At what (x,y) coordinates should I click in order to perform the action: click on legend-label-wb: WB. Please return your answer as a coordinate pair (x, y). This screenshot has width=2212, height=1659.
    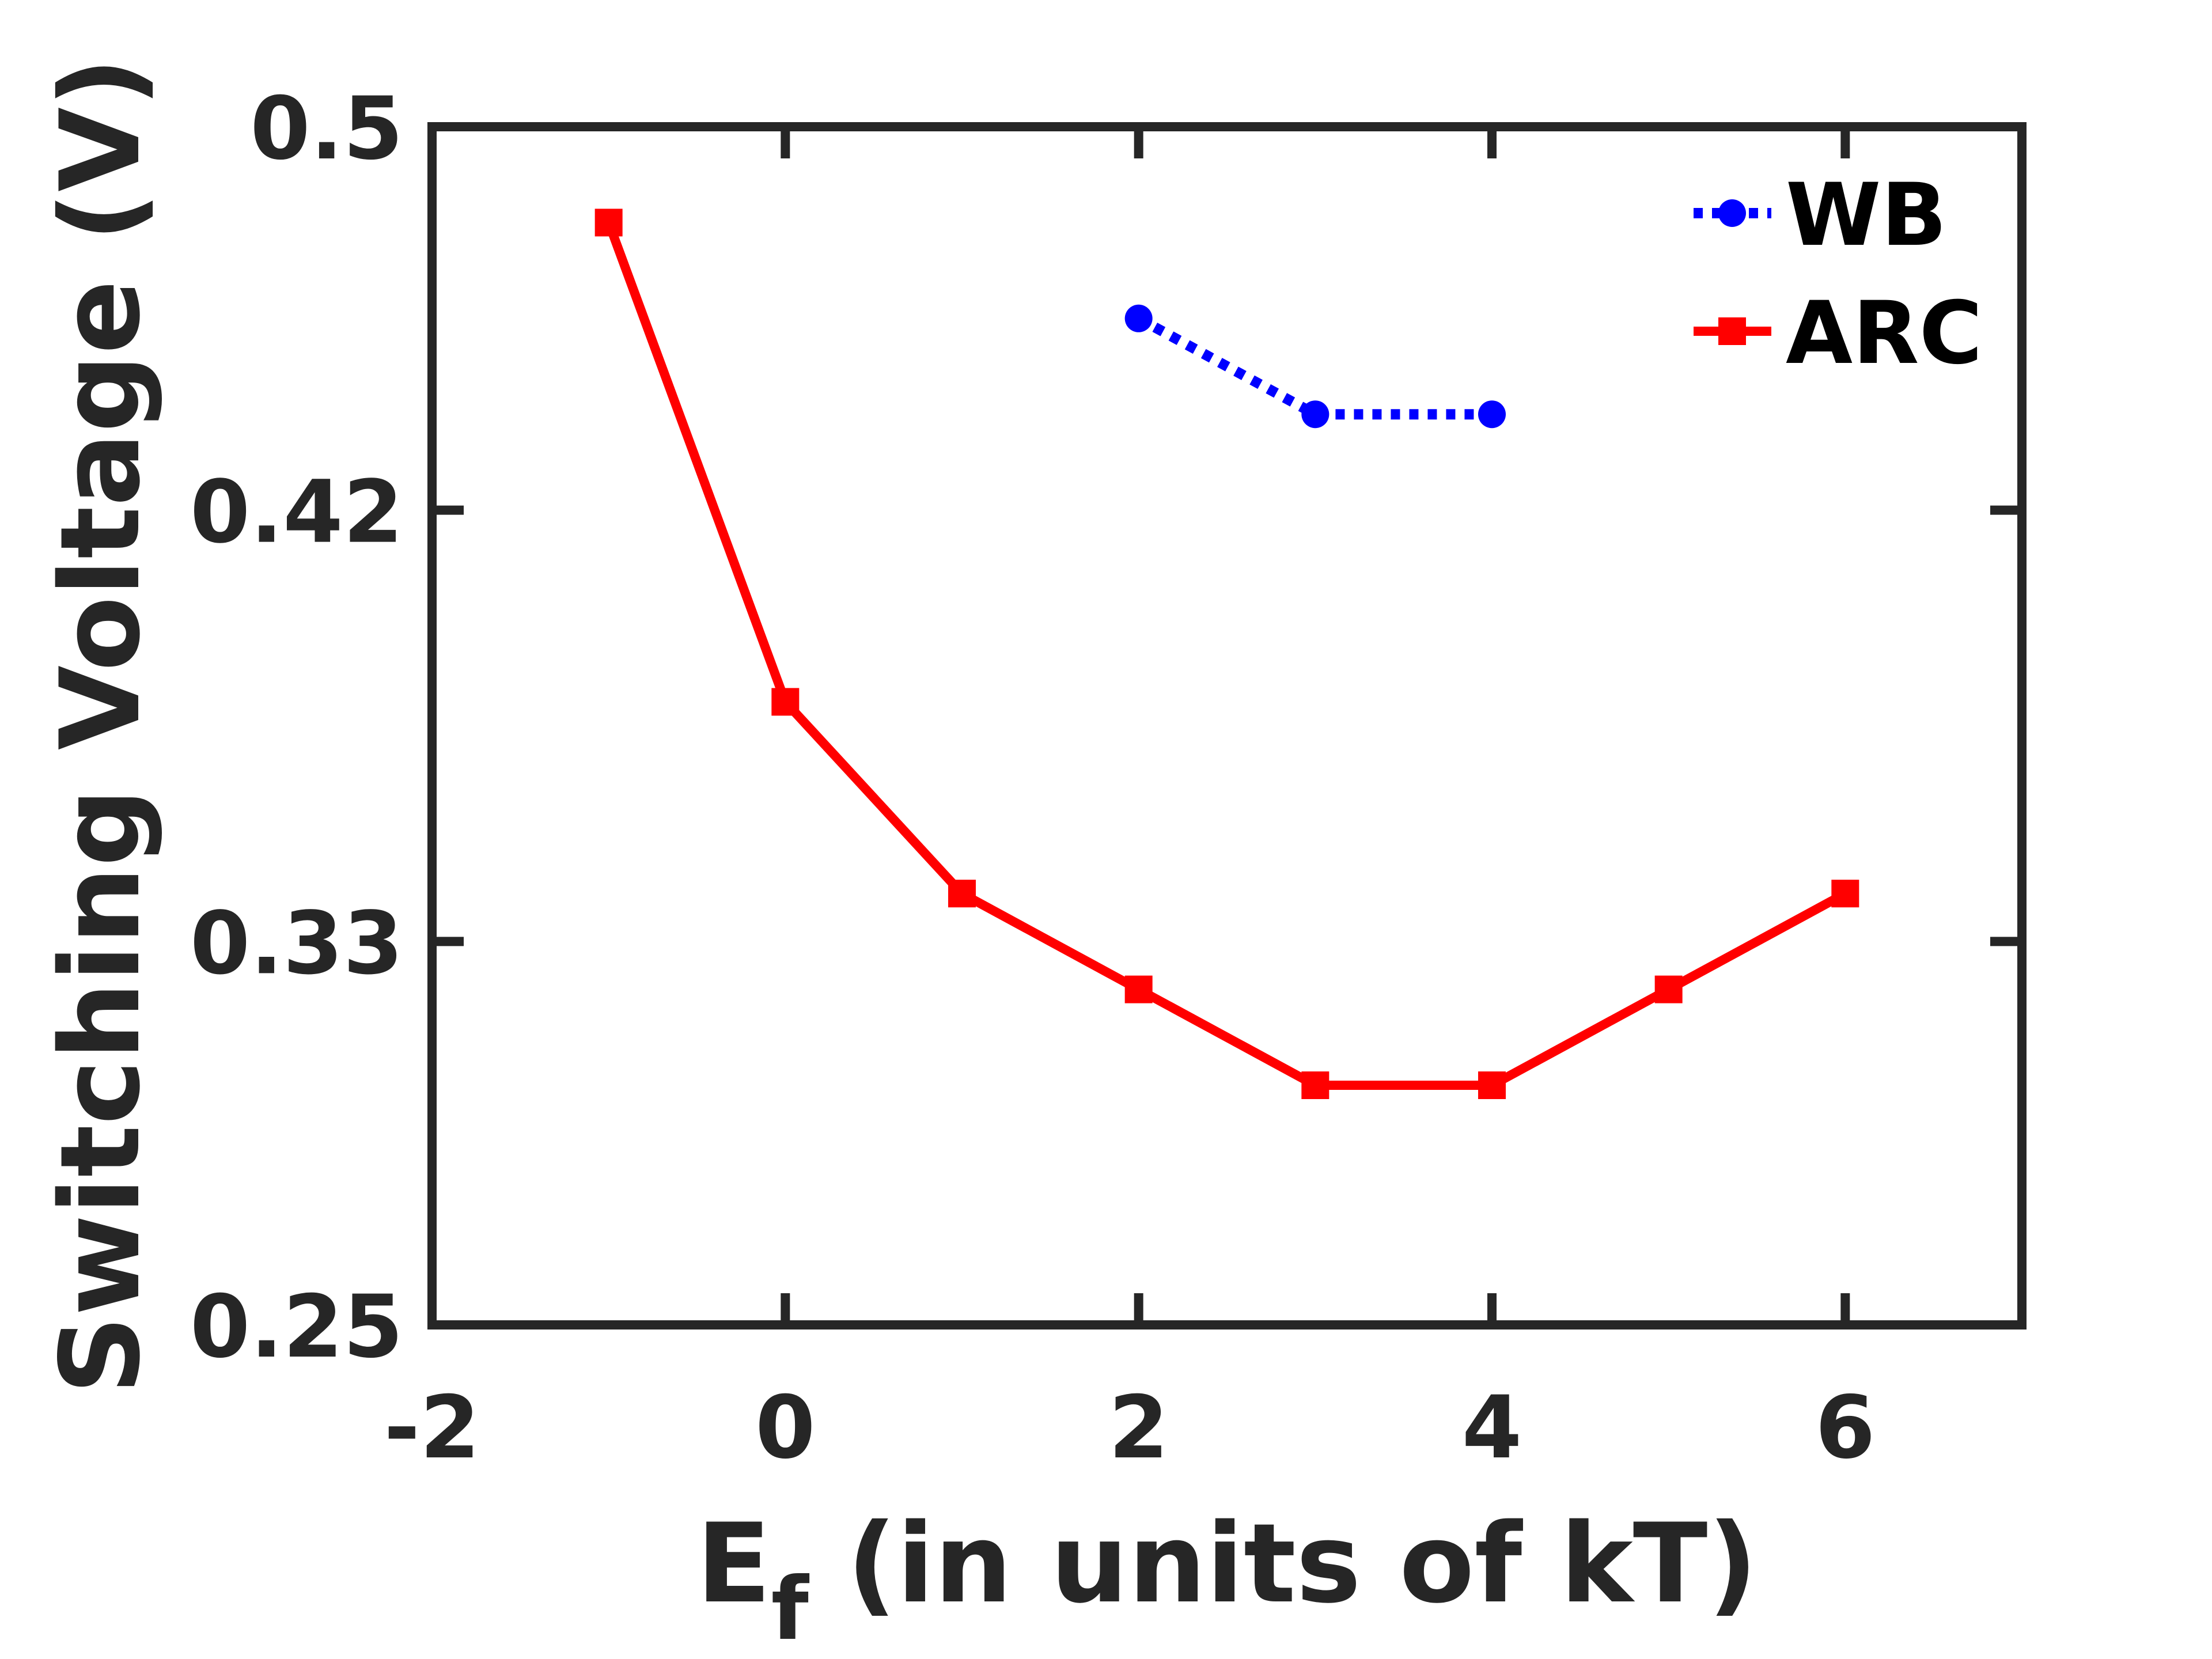
    Looking at the image, I should click on (1866, 215).